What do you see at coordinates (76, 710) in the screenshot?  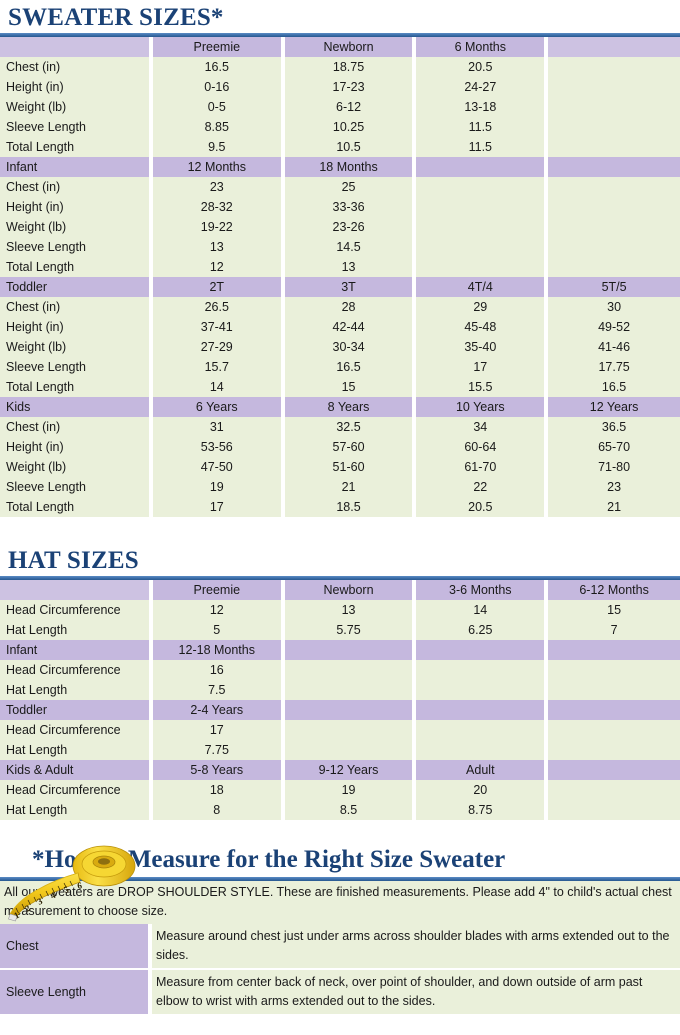 I see `group-label: Toddler` at bounding box center [76, 710].